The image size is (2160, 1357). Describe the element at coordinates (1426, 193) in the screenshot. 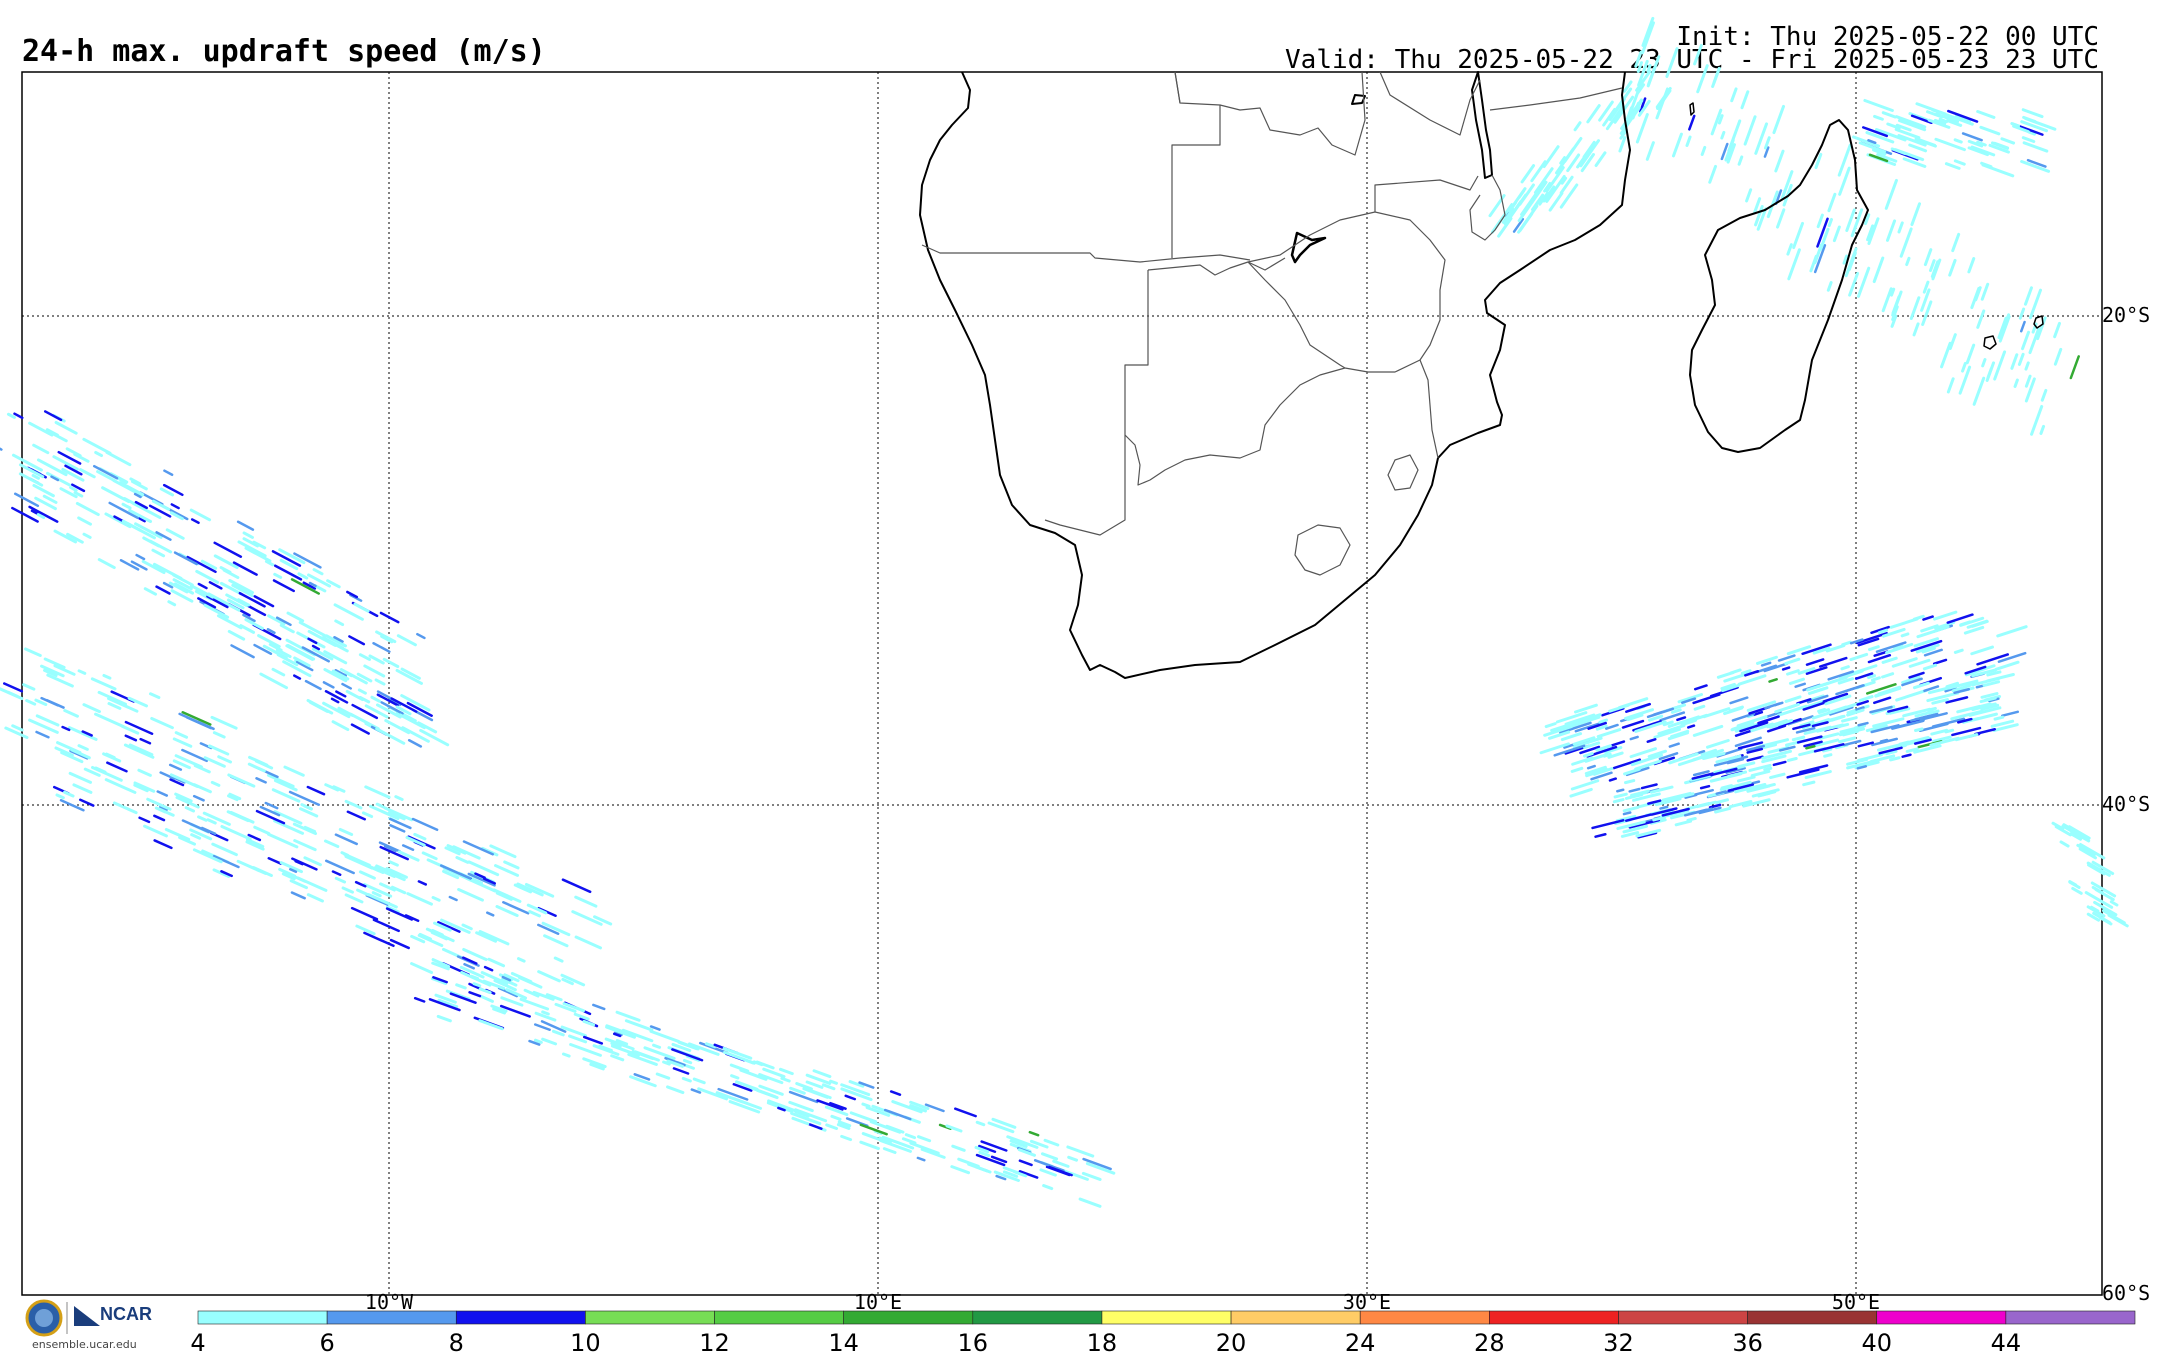

I see `zambia-malawi-border` at that location.